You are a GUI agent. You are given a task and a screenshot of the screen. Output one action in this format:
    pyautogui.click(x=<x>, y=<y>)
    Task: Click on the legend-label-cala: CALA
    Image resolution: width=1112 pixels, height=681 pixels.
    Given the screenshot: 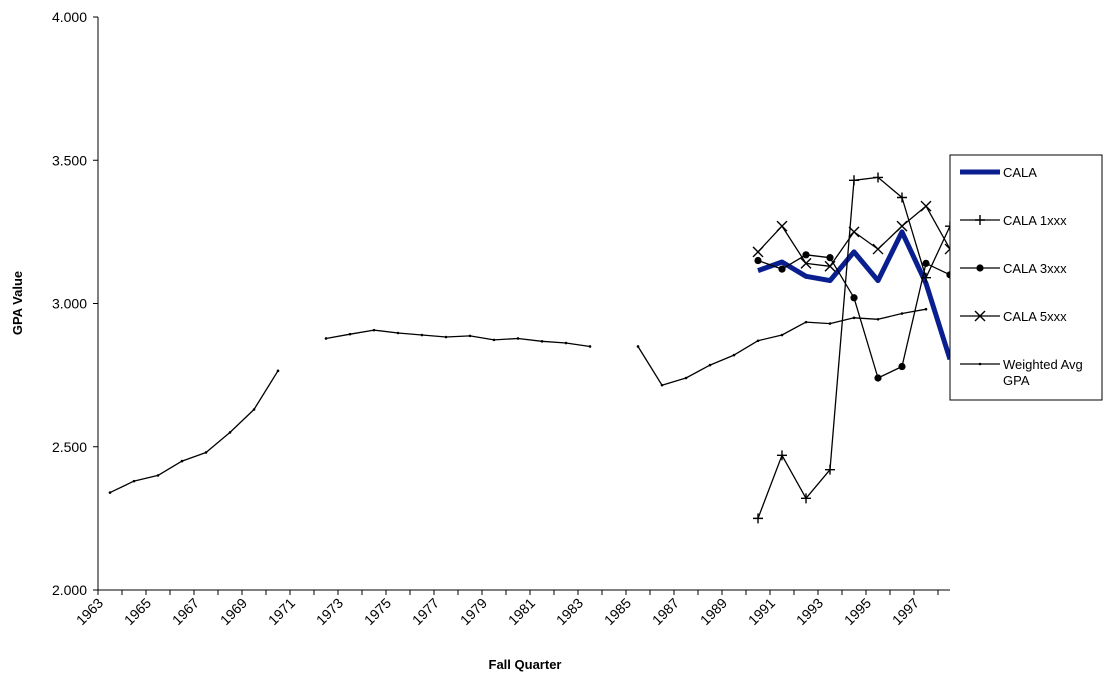 What is the action you would take?
    pyautogui.click(x=1020, y=172)
    